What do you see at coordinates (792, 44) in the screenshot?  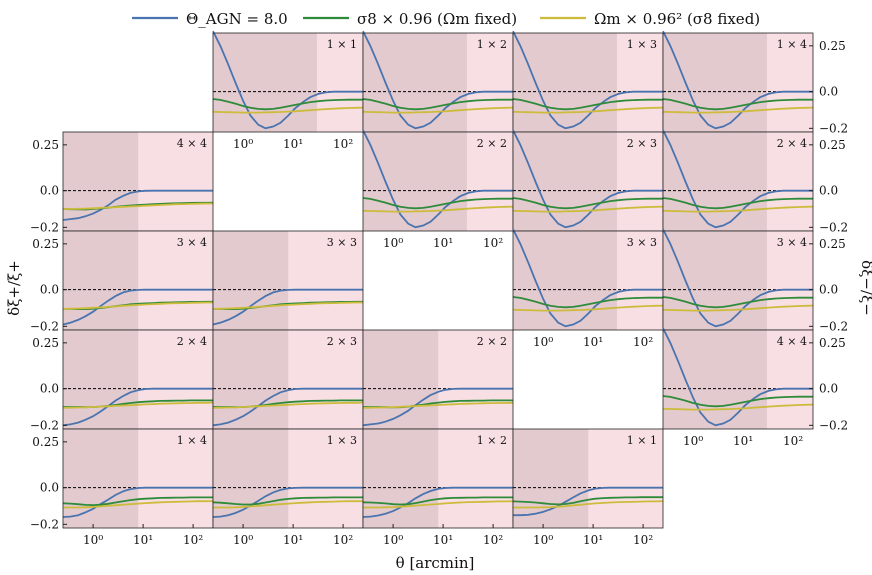 I see `panel-label: 1 × 4` at bounding box center [792, 44].